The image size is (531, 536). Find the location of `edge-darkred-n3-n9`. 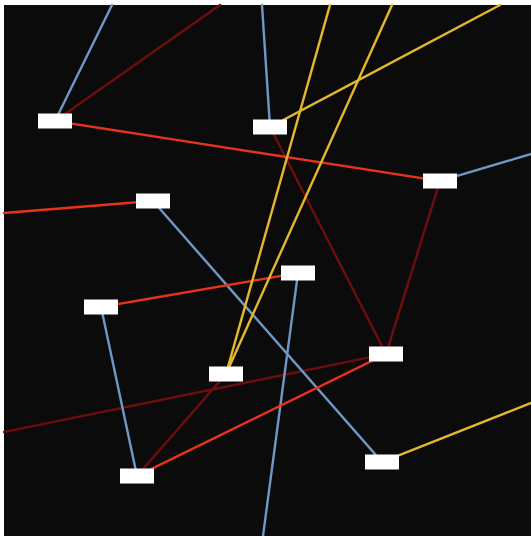

edge-darkred-n3-n9 is located at coordinates (413, 267).